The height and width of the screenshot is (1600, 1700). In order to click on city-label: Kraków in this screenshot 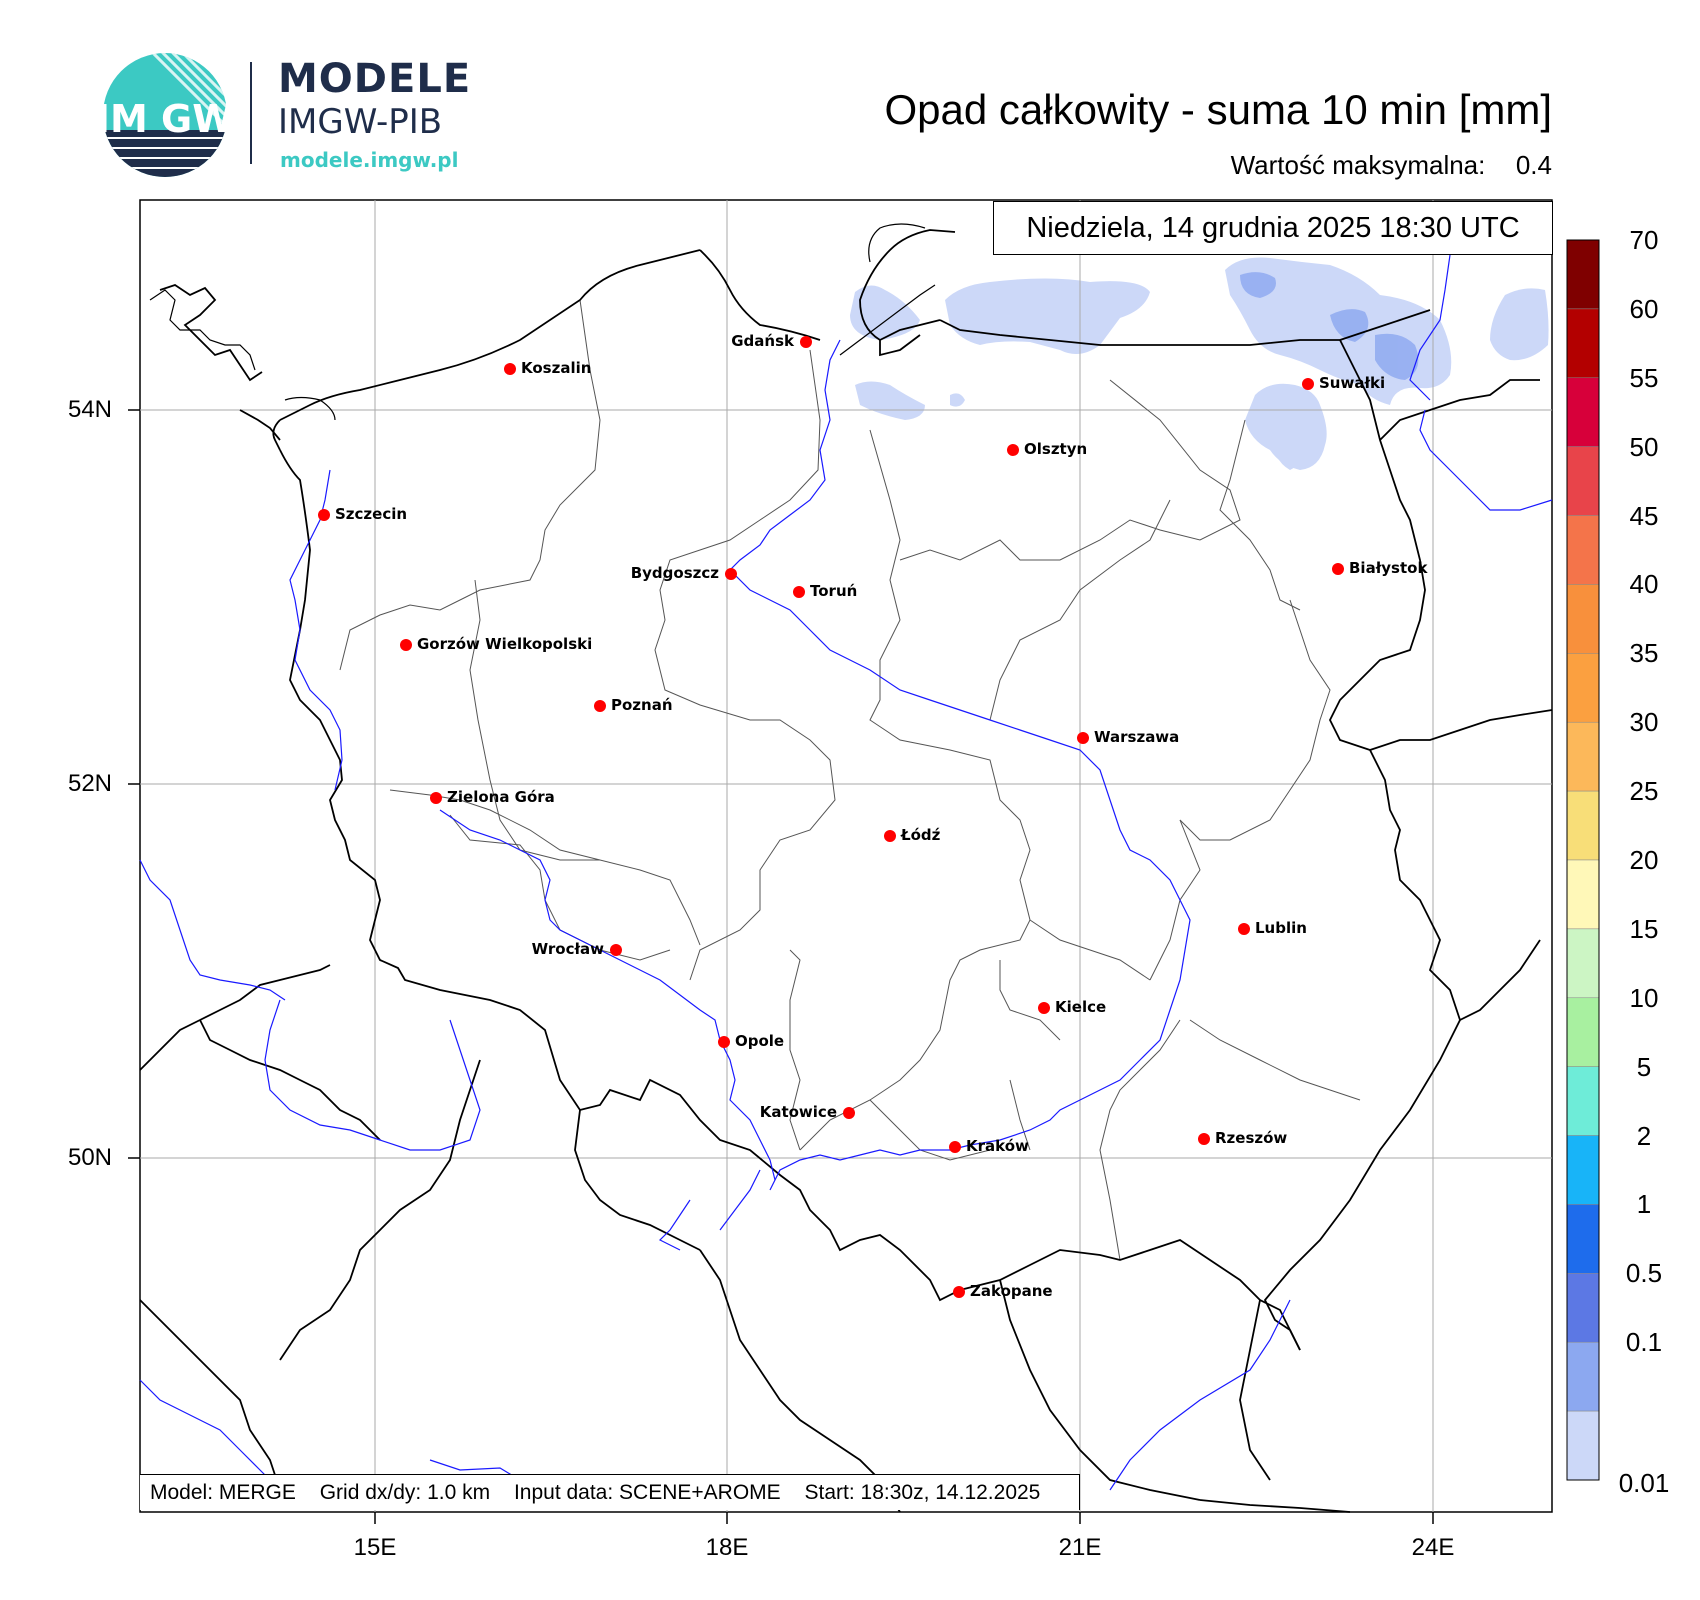, I will do `click(997, 1146)`.